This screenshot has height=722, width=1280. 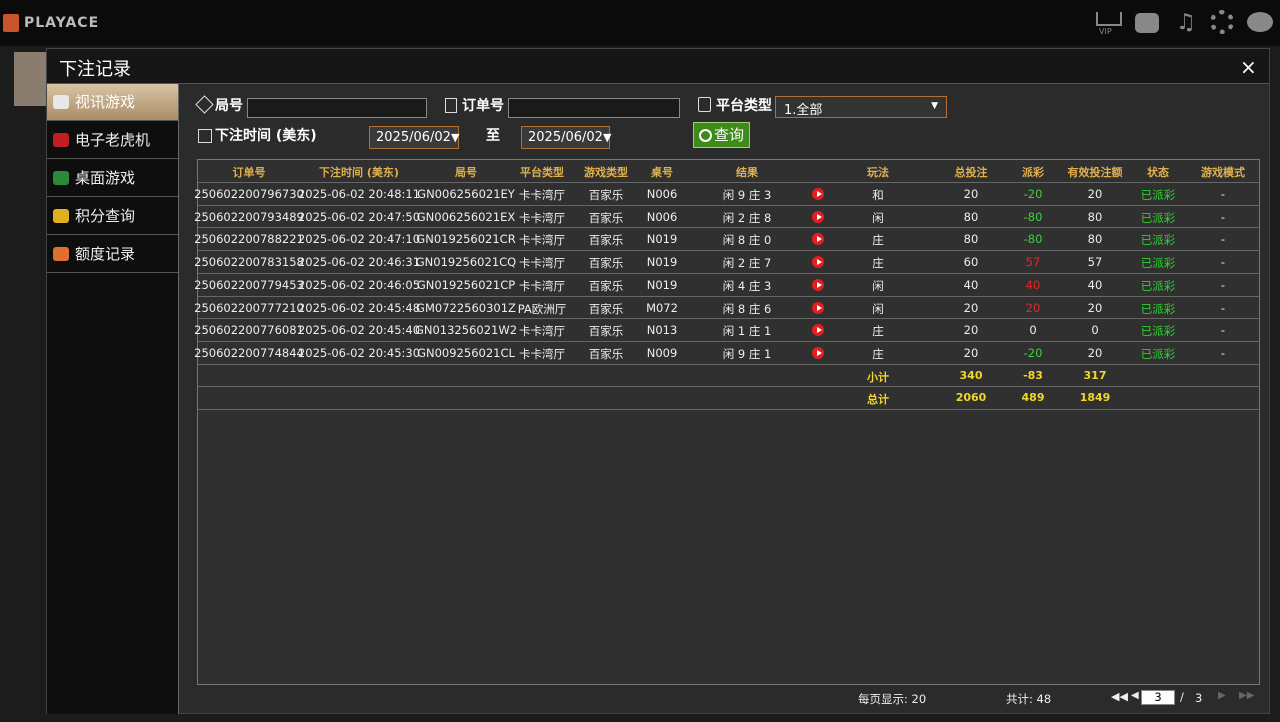 I want to click on to-label: 至, so click(x=493, y=136).